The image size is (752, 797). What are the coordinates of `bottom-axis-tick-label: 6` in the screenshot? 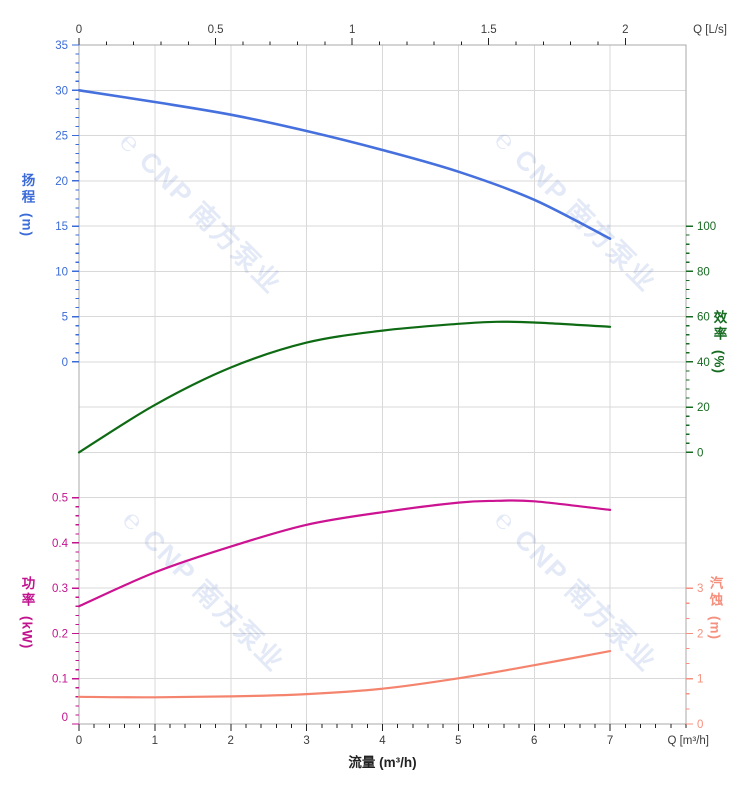 It's located at (534, 741).